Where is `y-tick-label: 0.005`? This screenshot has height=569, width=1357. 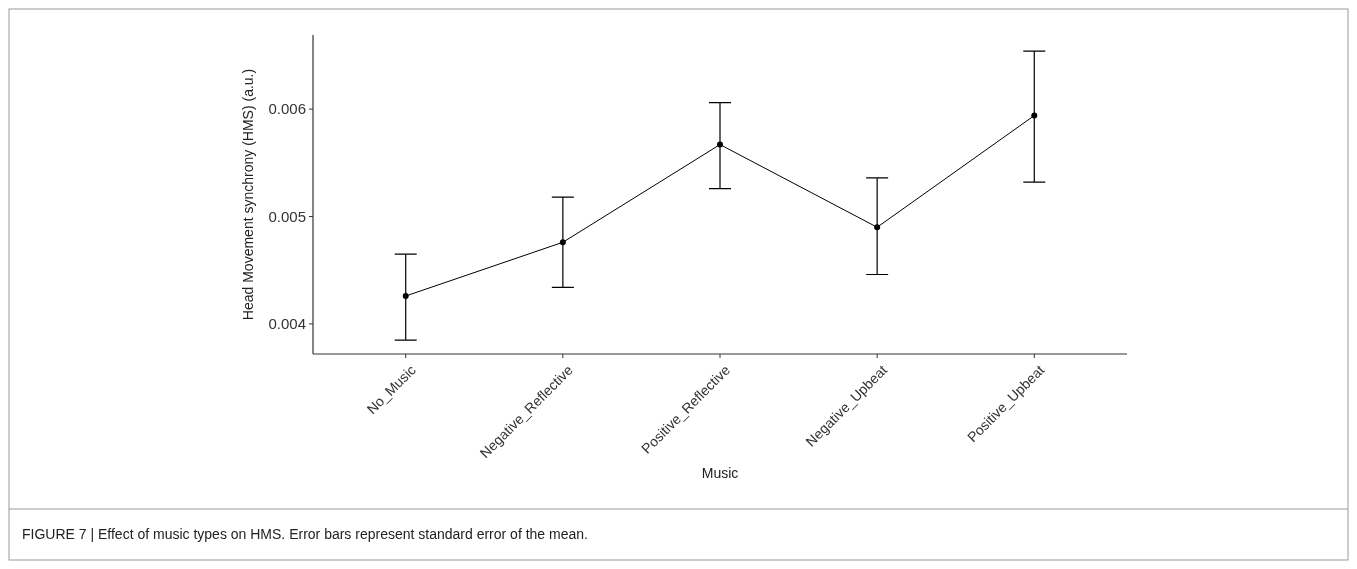 y-tick-label: 0.005 is located at coordinates (287, 216).